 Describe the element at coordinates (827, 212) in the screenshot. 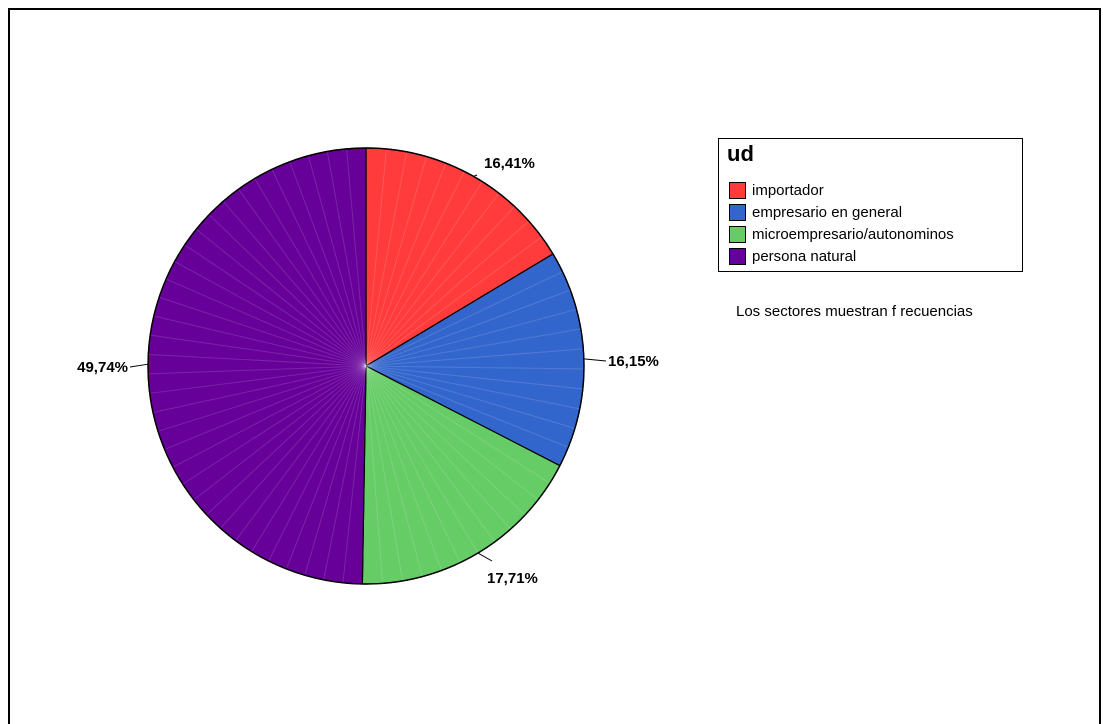

I see `legend-label-empresario: empresario en general` at that location.